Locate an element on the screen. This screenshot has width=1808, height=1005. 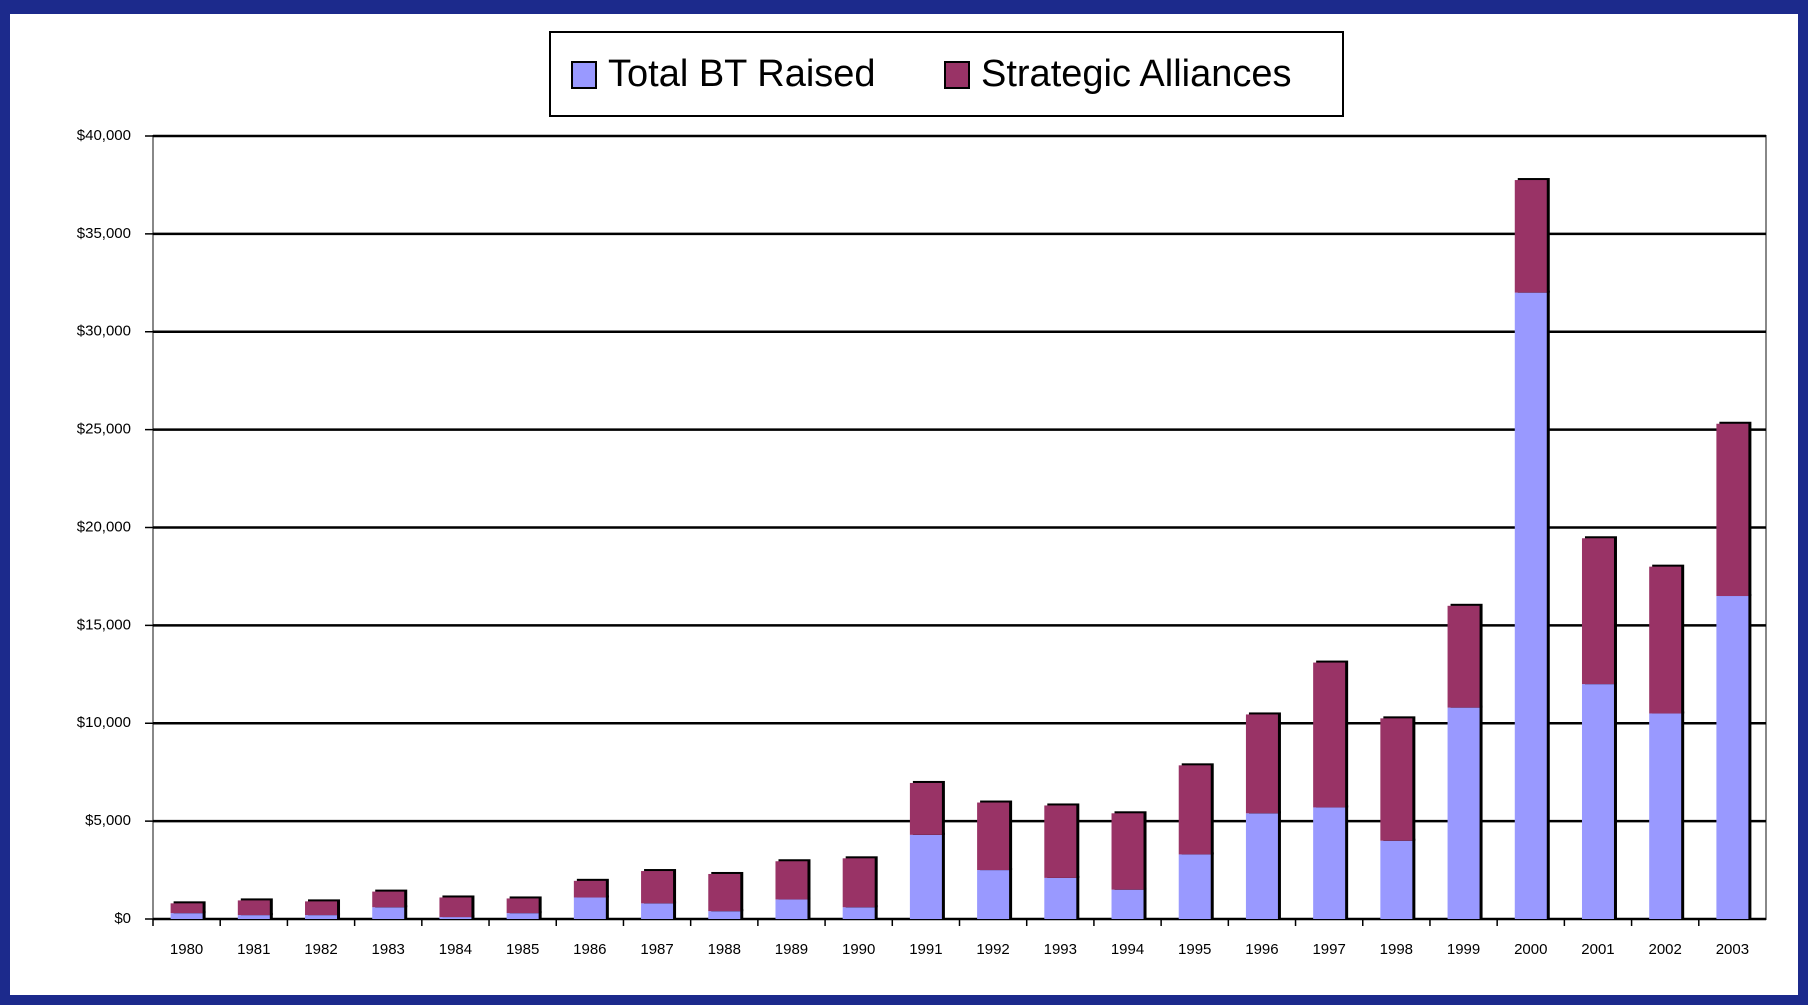
x-tick-label: 1986 is located at coordinates (589, 949).